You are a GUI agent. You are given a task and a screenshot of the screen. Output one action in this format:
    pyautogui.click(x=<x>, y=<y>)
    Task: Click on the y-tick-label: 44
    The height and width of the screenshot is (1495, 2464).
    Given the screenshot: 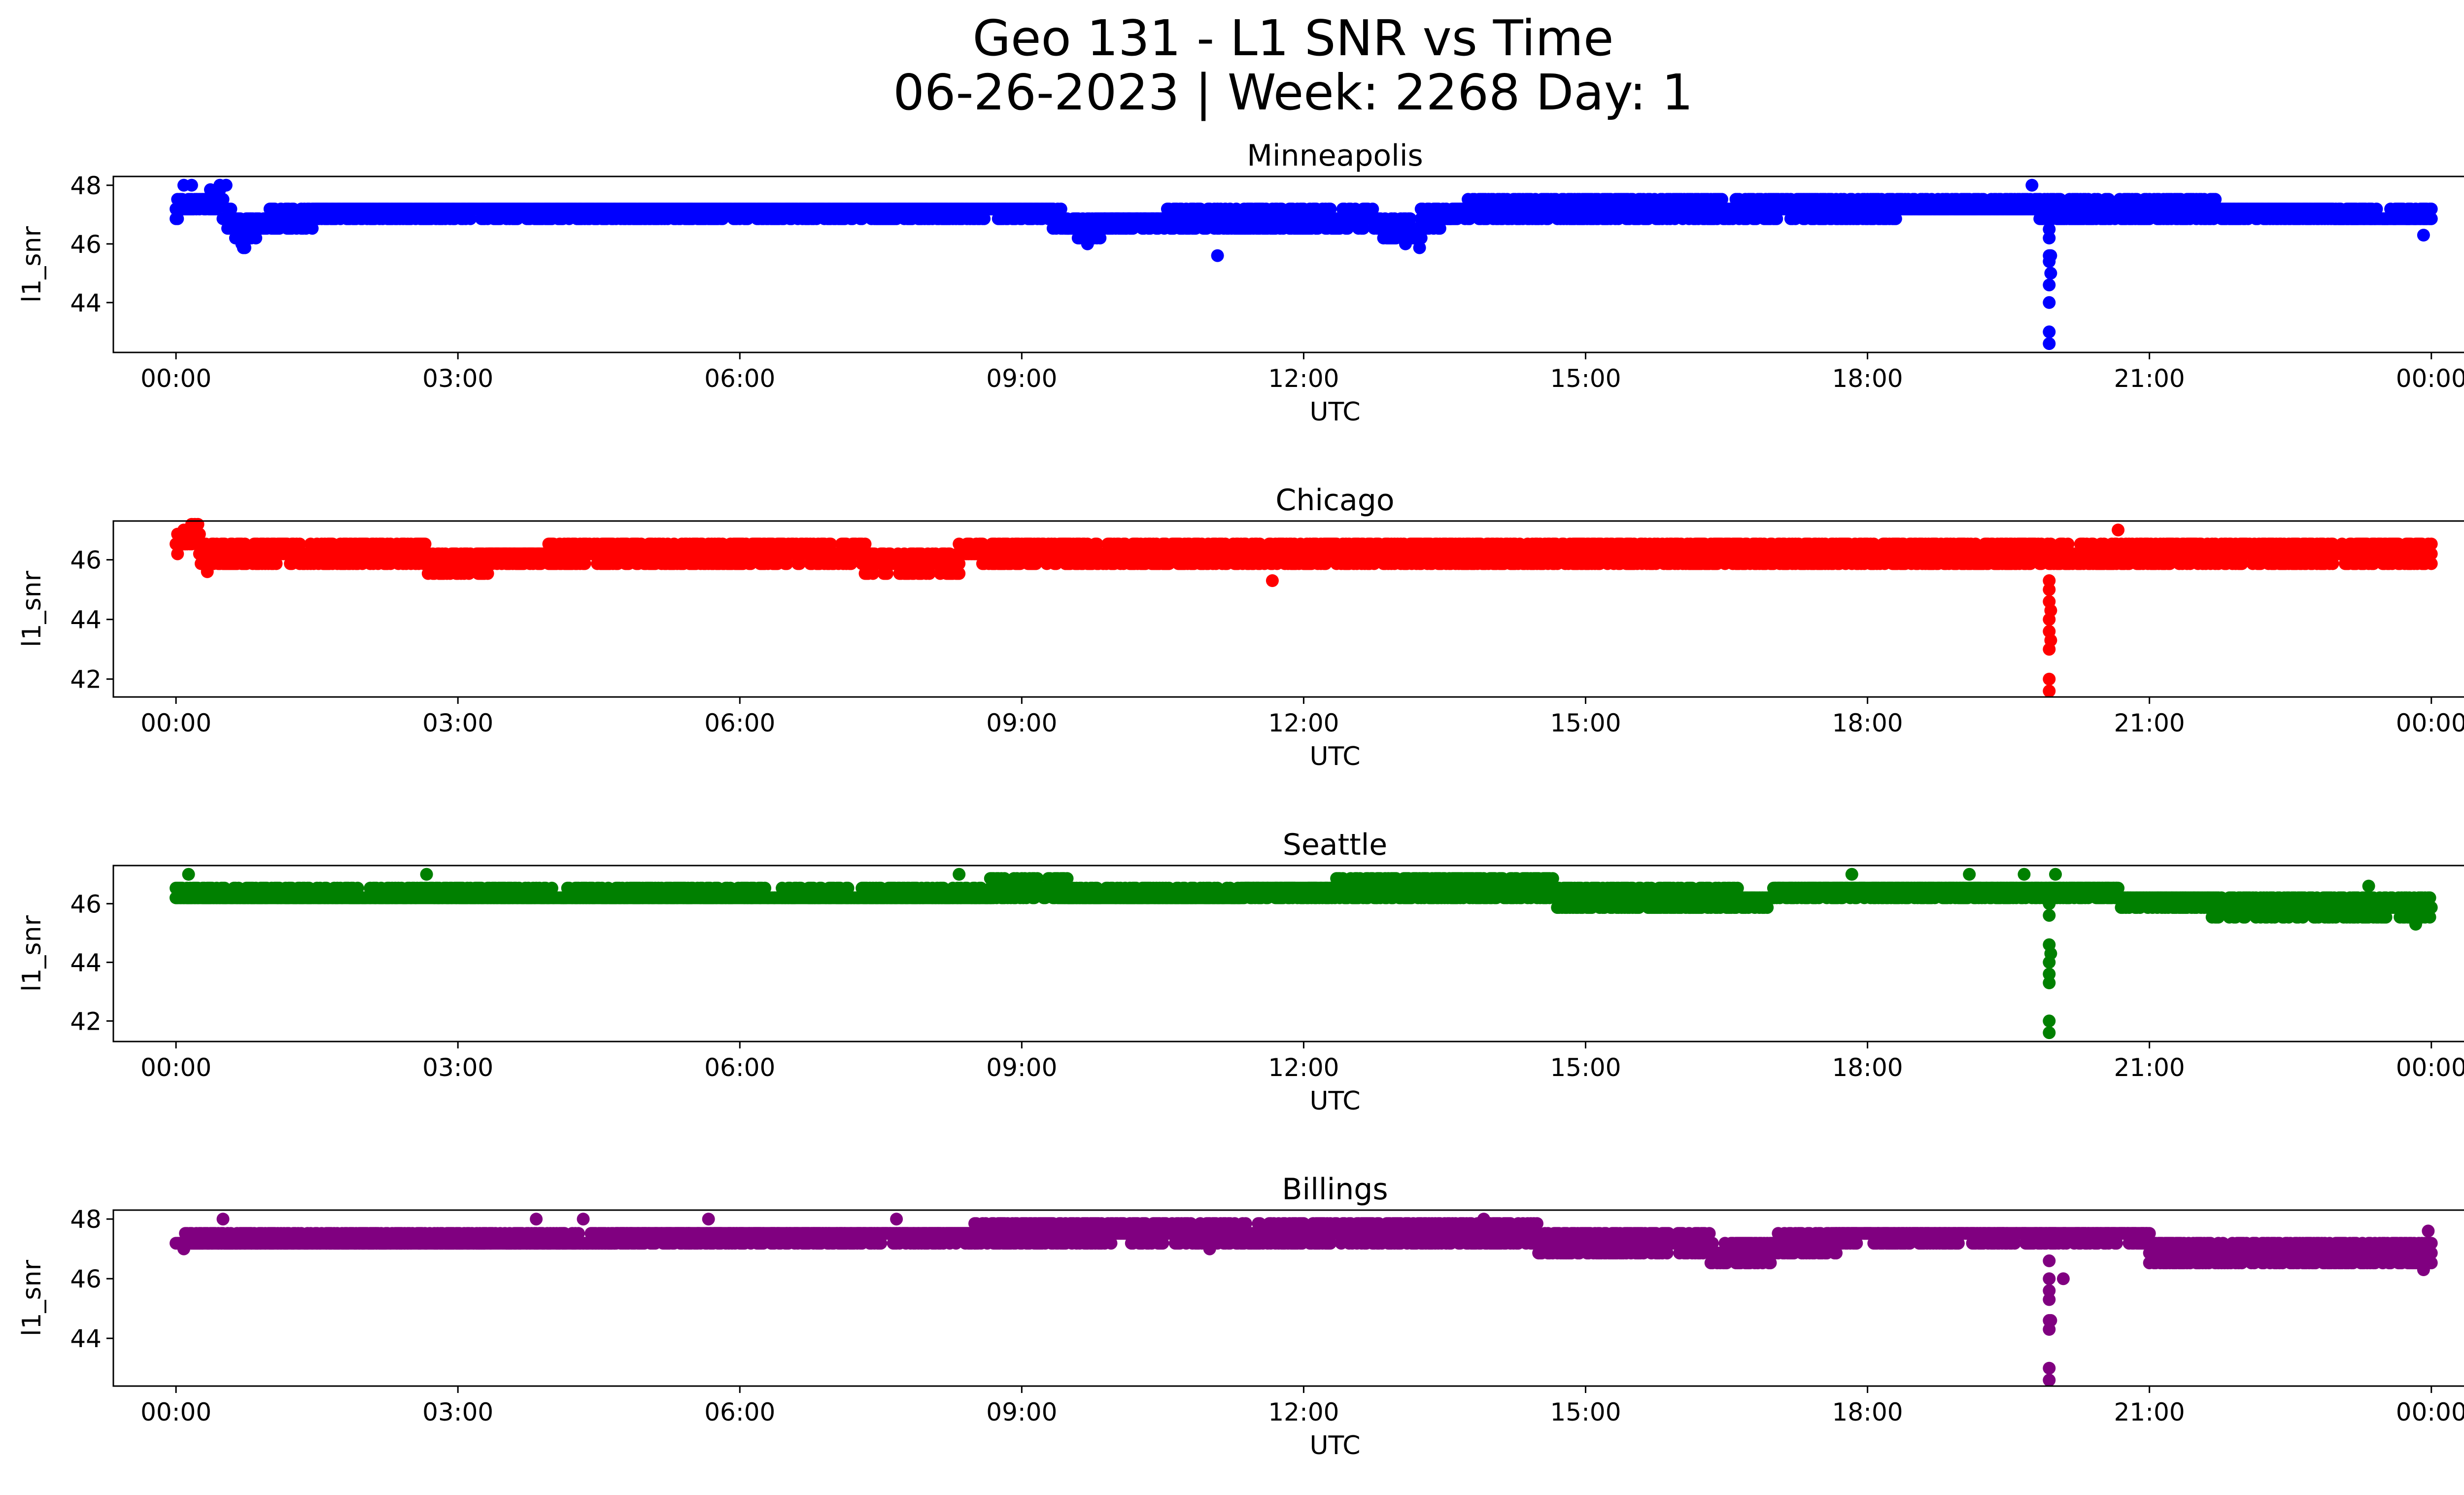 What is the action you would take?
    pyautogui.click(x=86, y=303)
    